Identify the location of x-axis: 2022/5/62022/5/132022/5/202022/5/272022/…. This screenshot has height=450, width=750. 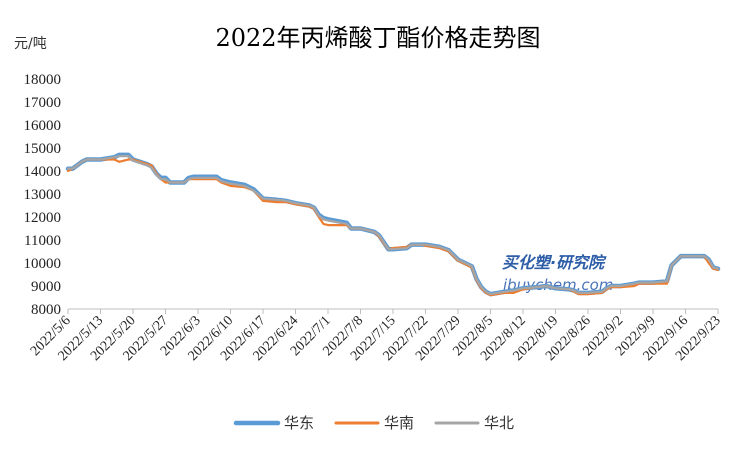
(376, 336).